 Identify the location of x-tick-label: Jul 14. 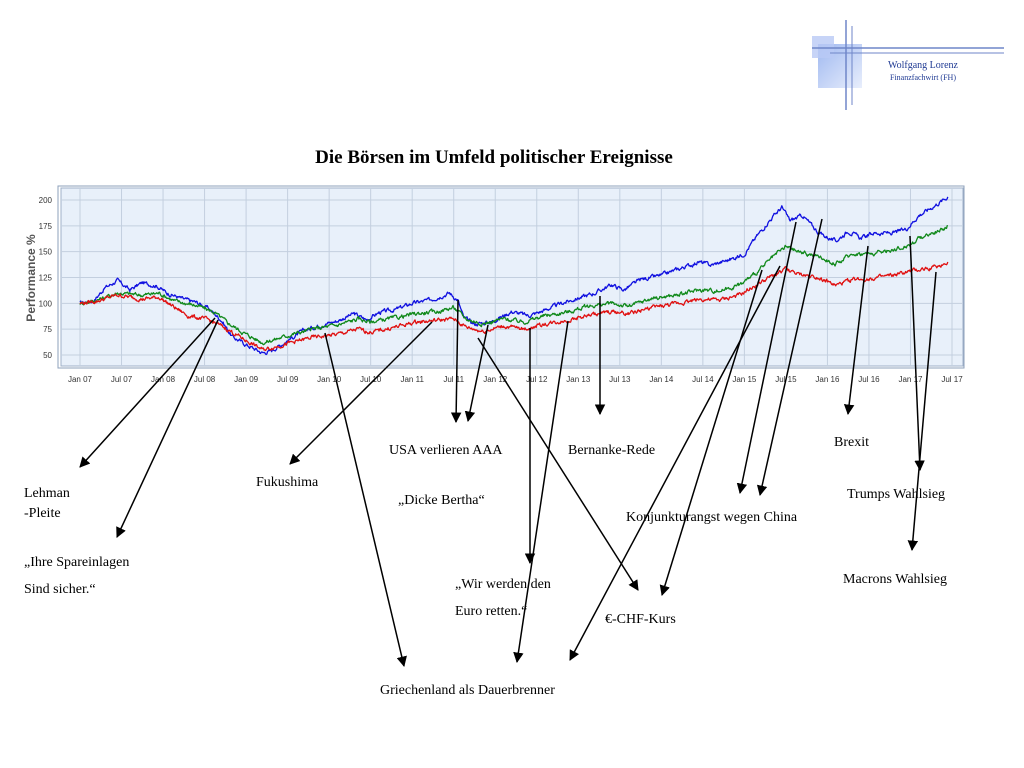
(703, 379).